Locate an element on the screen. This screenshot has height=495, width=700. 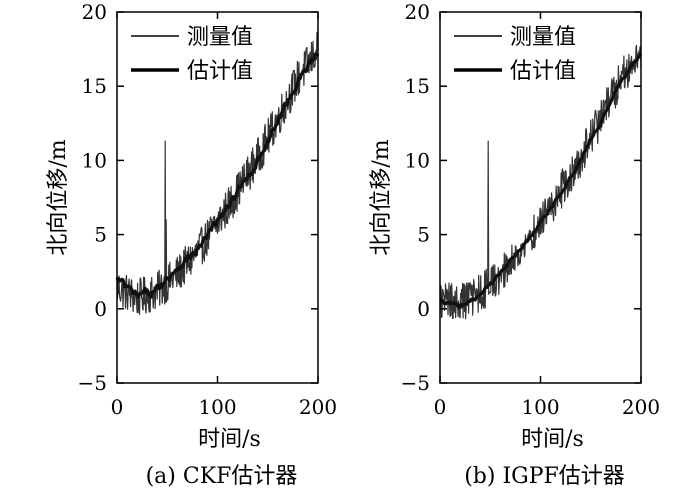
panel-caption: (b) IGPF估计器 is located at coordinates (544, 476).